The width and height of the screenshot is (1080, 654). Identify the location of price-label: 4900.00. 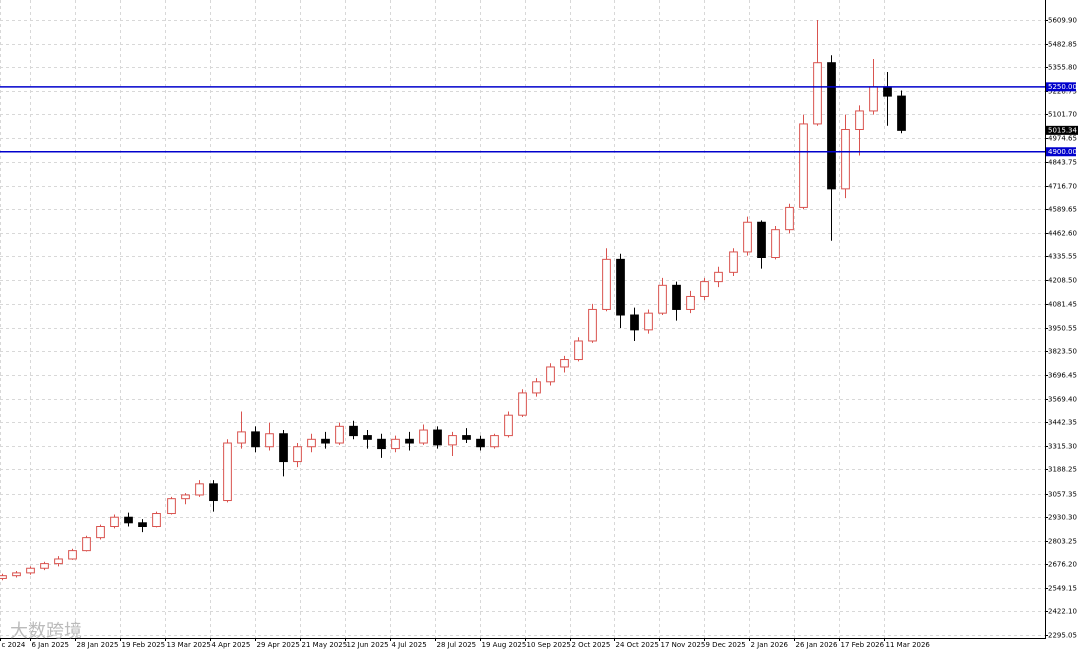
(1062, 152).